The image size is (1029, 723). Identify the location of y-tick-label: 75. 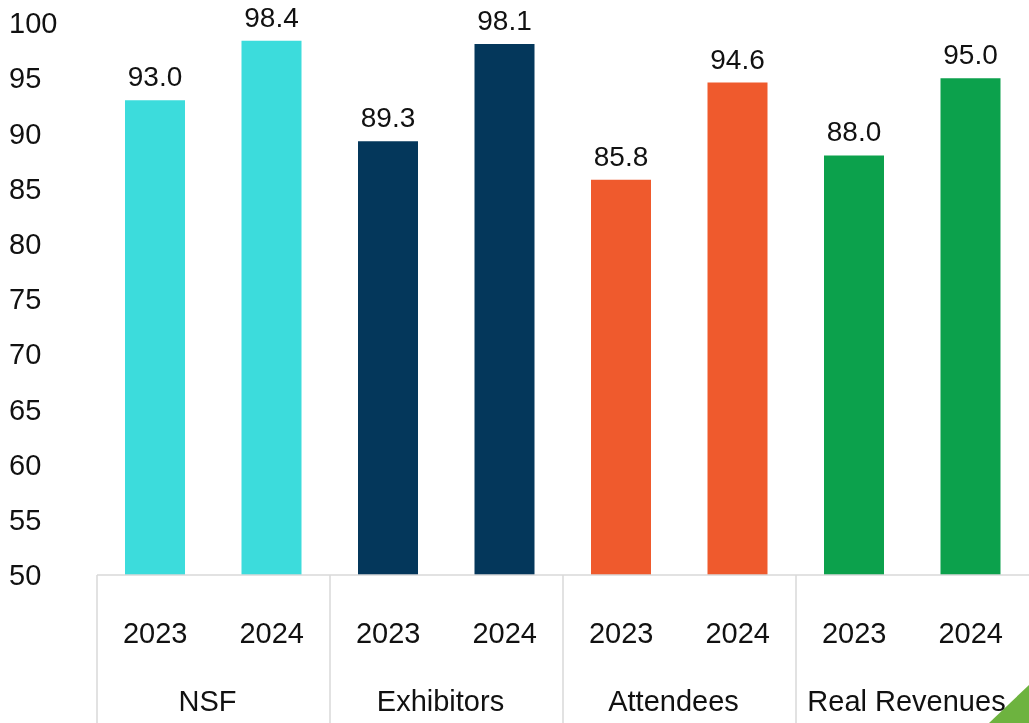
(25, 299).